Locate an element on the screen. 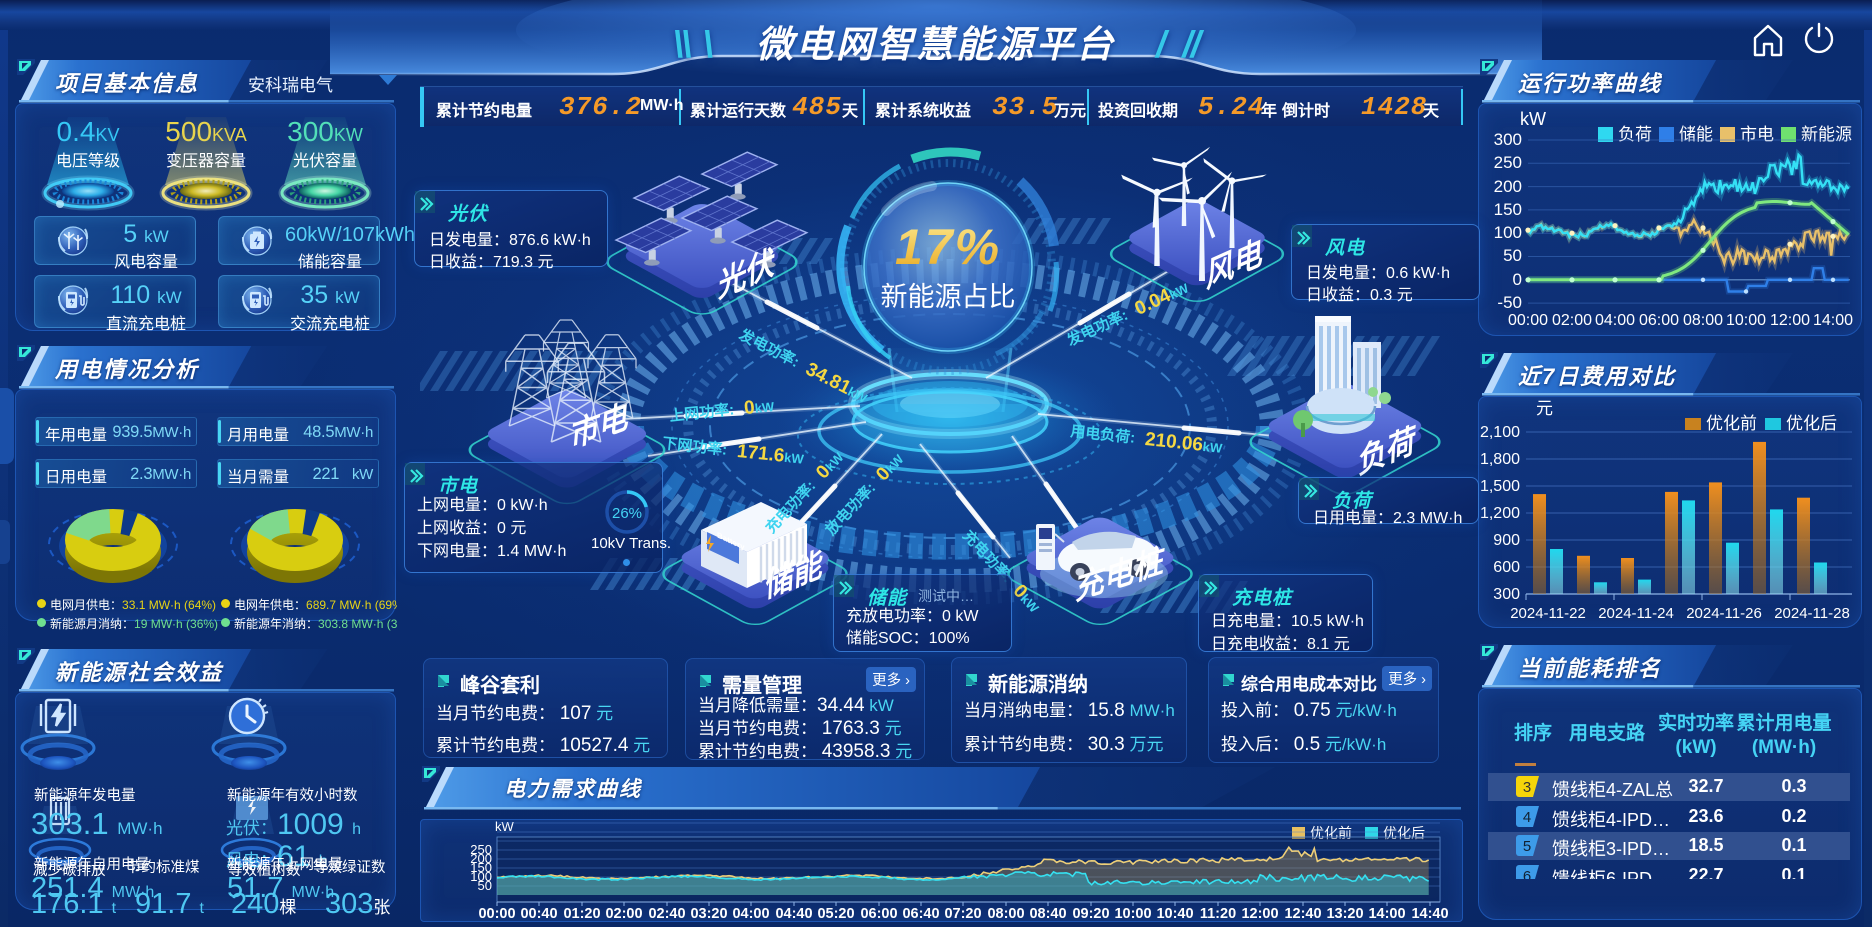 This screenshot has width=1872, height=927. svg-text: 优化后 is located at coordinates (1811, 423).